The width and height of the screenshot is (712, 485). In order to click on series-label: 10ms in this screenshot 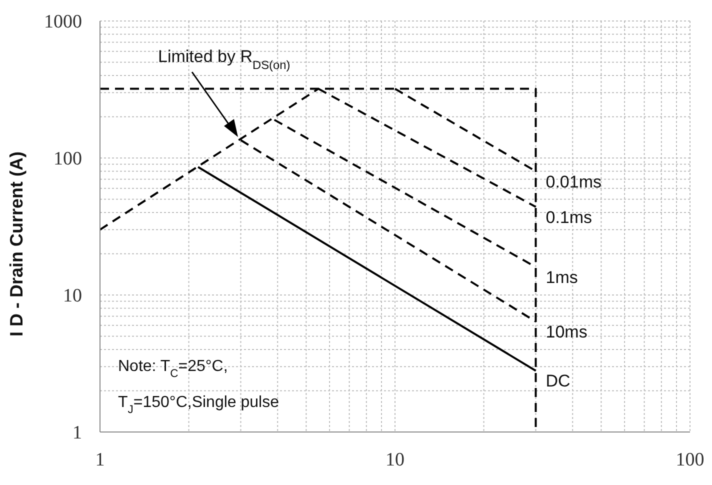, I will do `click(567, 332)`.